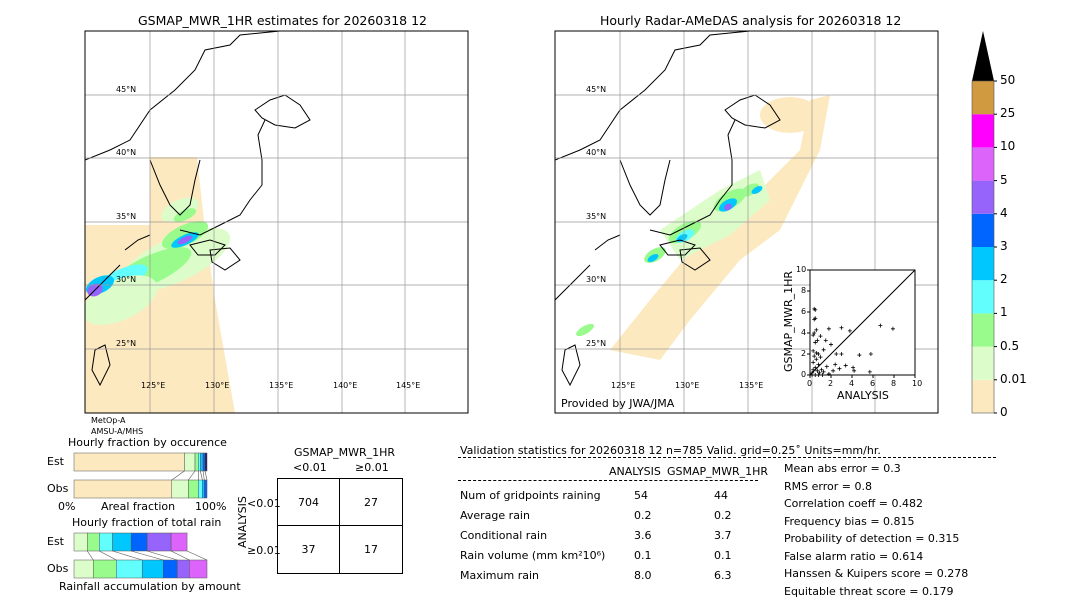  Describe the element at coordinates (147, 522) in the screenshot. I see `fraction-chart-title: Hourly fraction of total rain` at that location.